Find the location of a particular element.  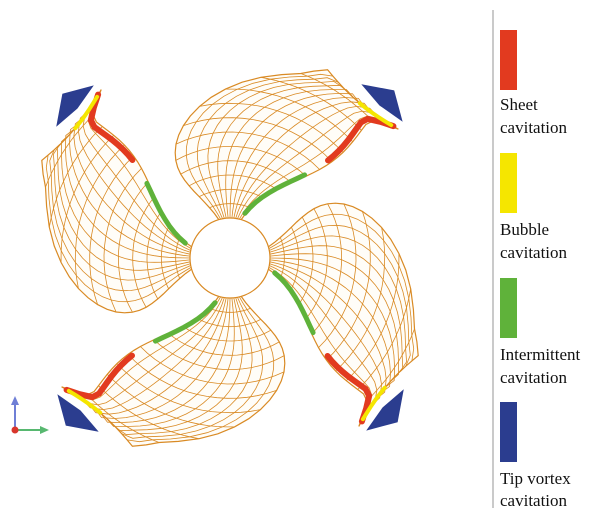

legend-item-intermittent: Intermittent cavitation is located at coordinates (540, 332).